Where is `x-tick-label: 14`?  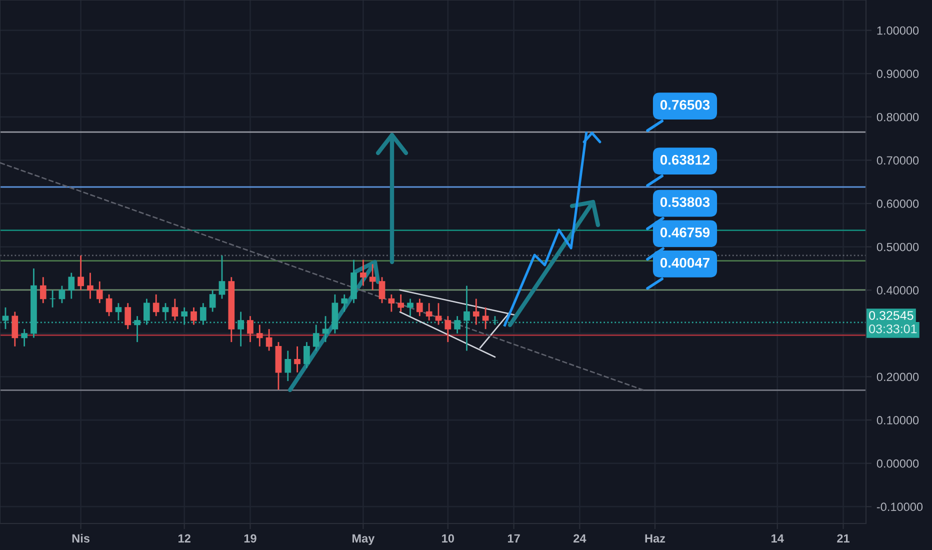
x-tick-label: 14 is located at coordinates (778, 538).